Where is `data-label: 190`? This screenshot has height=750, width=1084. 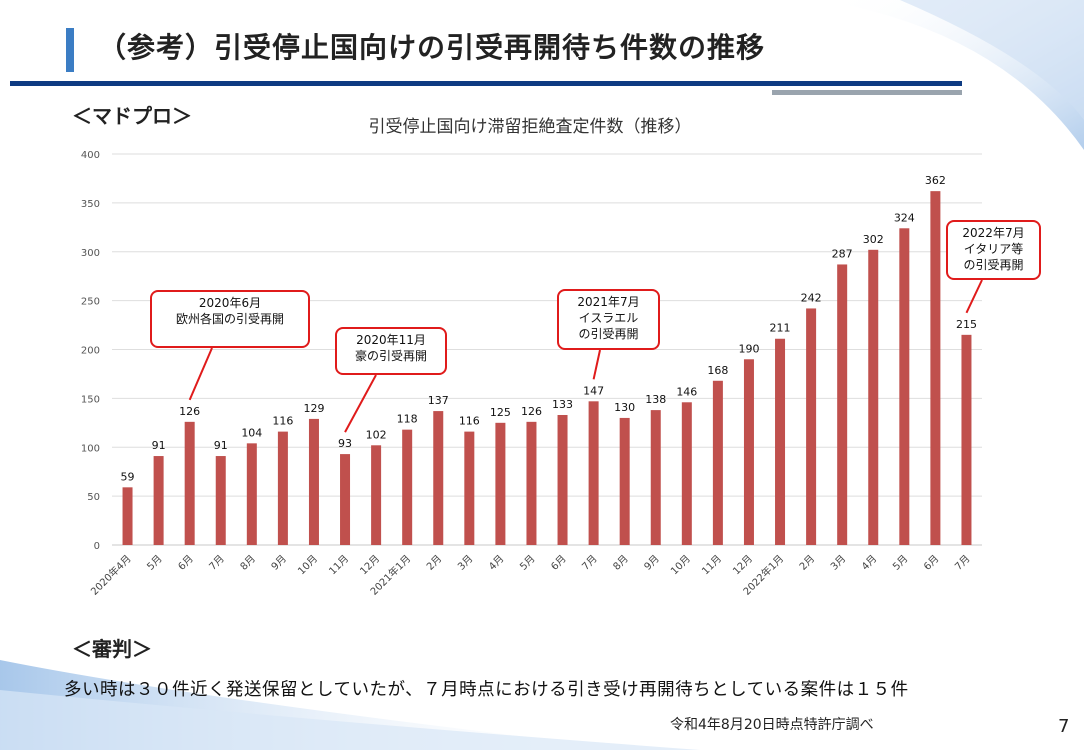 data-label: 190 is located at coordinates (748, 348).